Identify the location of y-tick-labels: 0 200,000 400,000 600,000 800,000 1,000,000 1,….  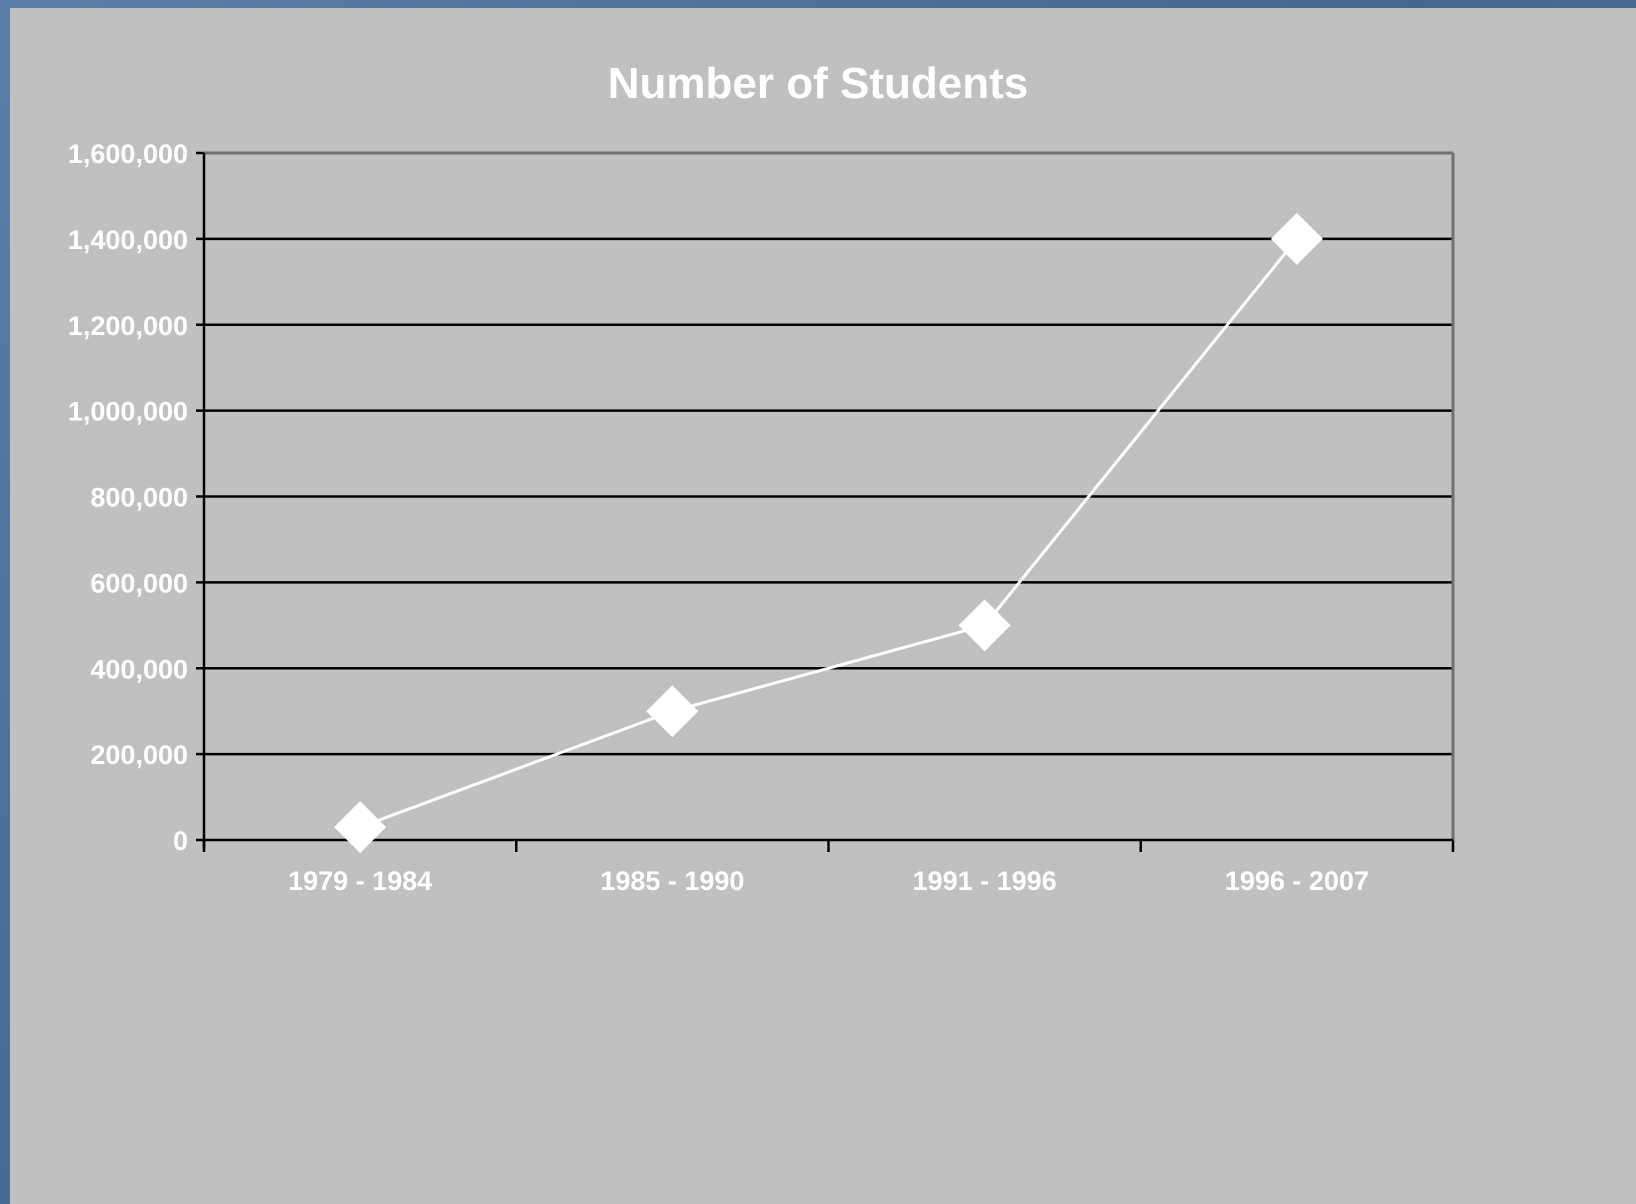
(128, 497).